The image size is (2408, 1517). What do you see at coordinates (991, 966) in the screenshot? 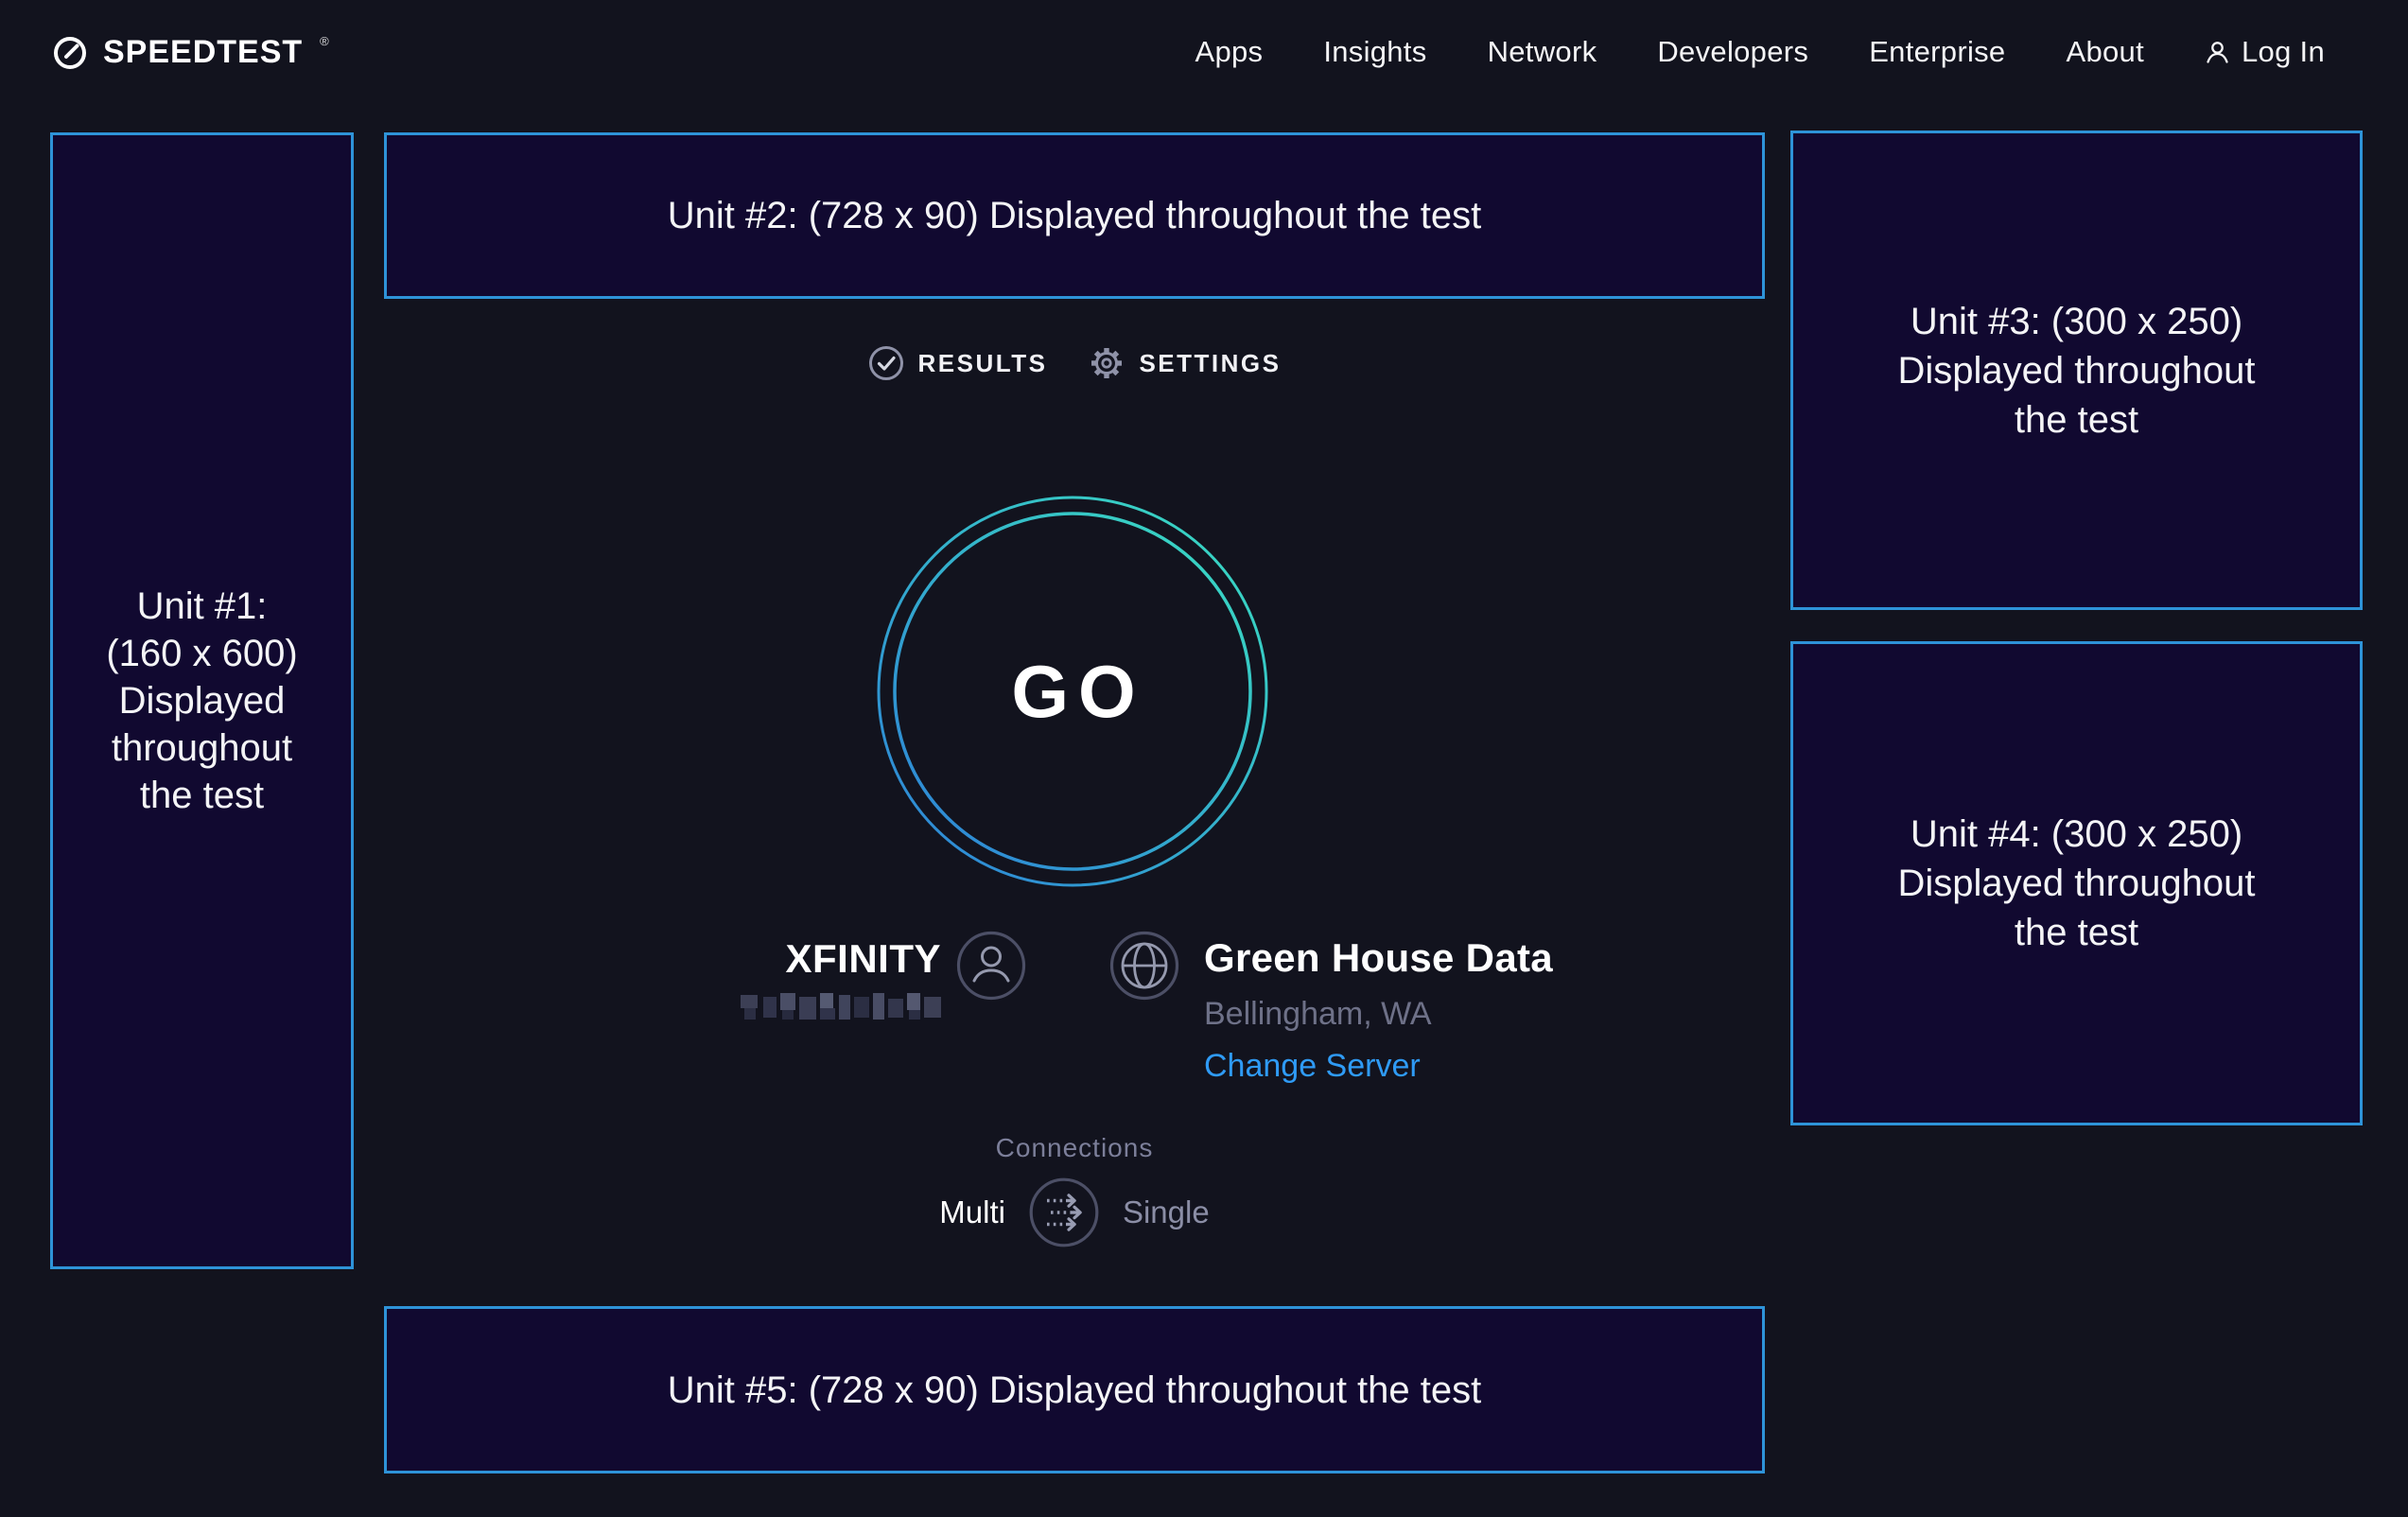
I see `user-circle-icon` at bounding box center [991, 966].